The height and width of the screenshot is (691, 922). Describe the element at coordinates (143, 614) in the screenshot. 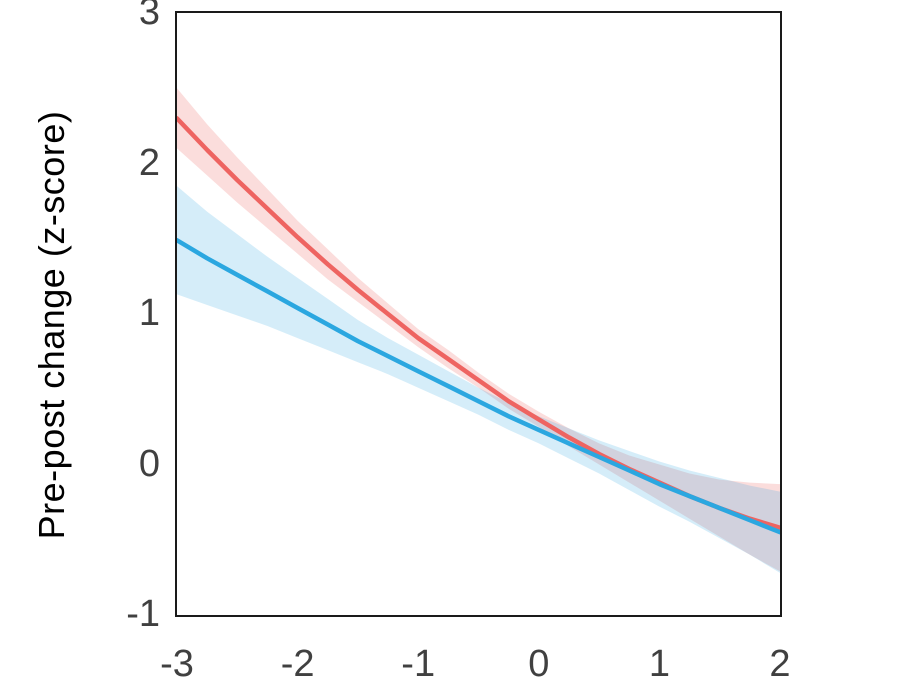

I see `y-tick-label: -1` at that location.